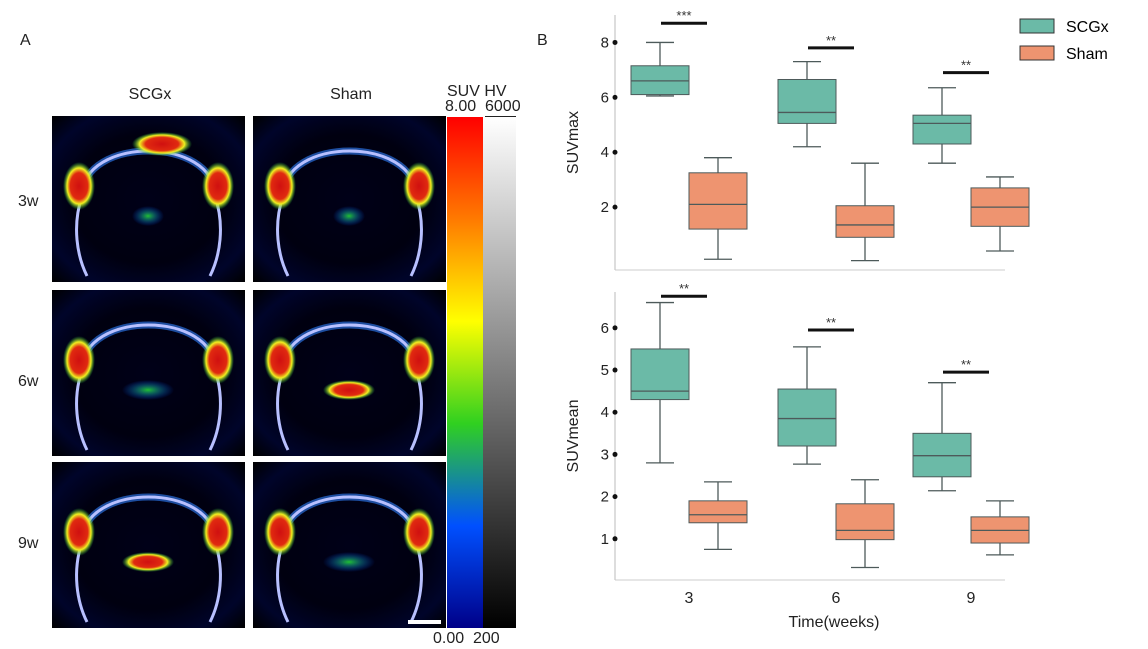  Describe the element at coordinates (1037, 26) in the screenshot. I see `legend-swatch-scgx` at that location.